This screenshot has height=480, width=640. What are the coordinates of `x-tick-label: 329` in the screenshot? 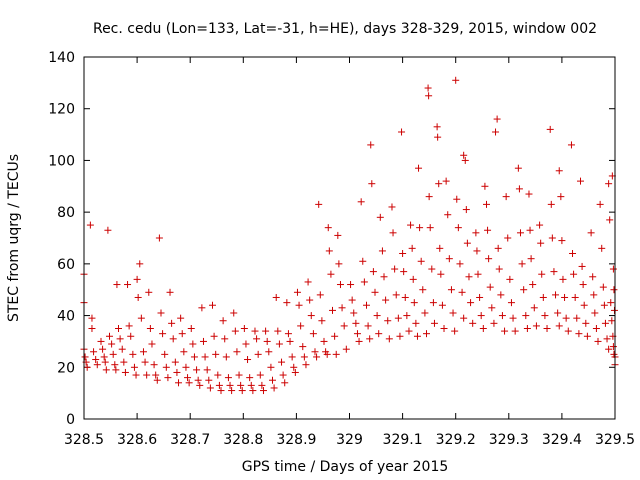 It's located at (349, 440).